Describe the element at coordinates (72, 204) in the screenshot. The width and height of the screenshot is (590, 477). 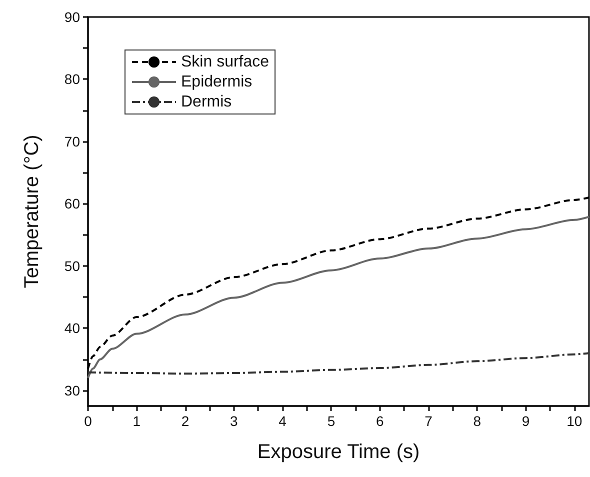
I see `y-tick-label: 60` at that location.